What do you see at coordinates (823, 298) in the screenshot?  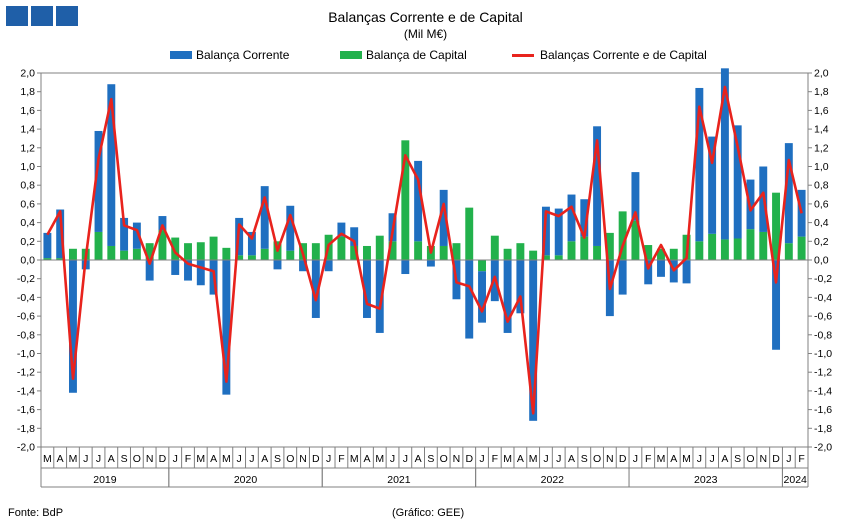 I see `y-tick-label-right: -0,4` at bounding box center [823, 298].